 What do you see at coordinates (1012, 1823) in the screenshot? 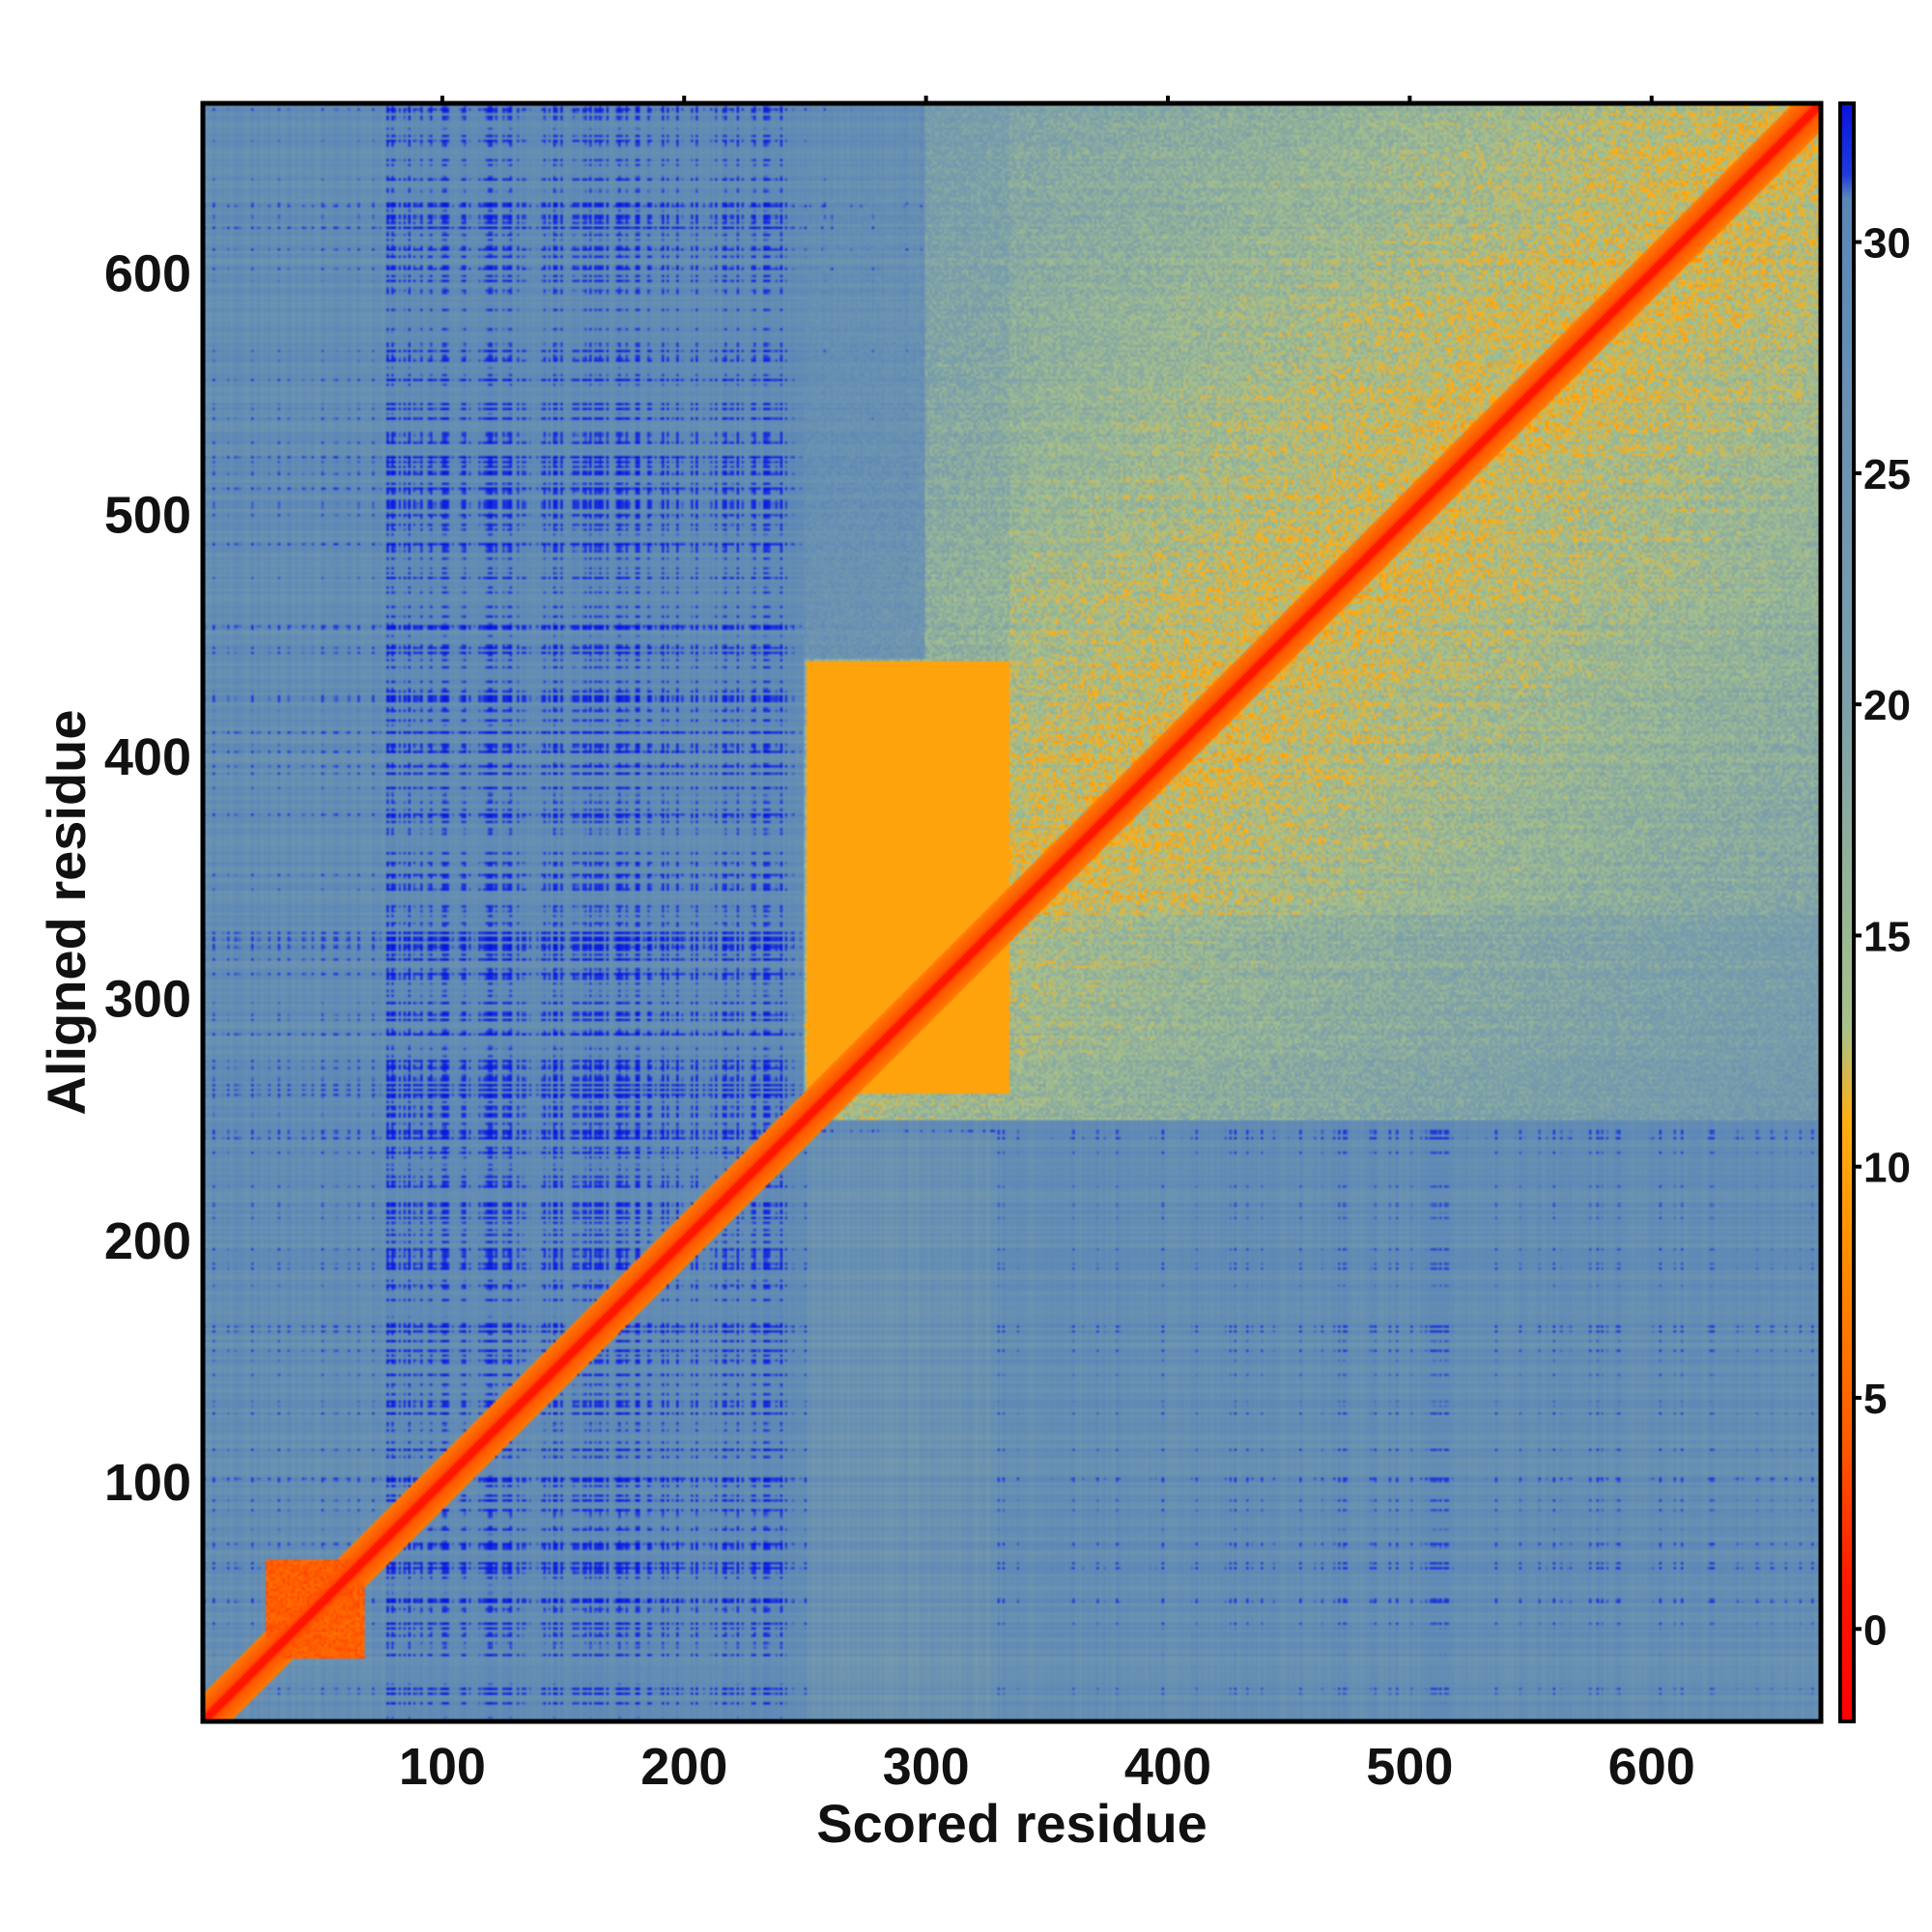
I see `x-axis-title: Scored residue` at bounding box center [1012, 1823].